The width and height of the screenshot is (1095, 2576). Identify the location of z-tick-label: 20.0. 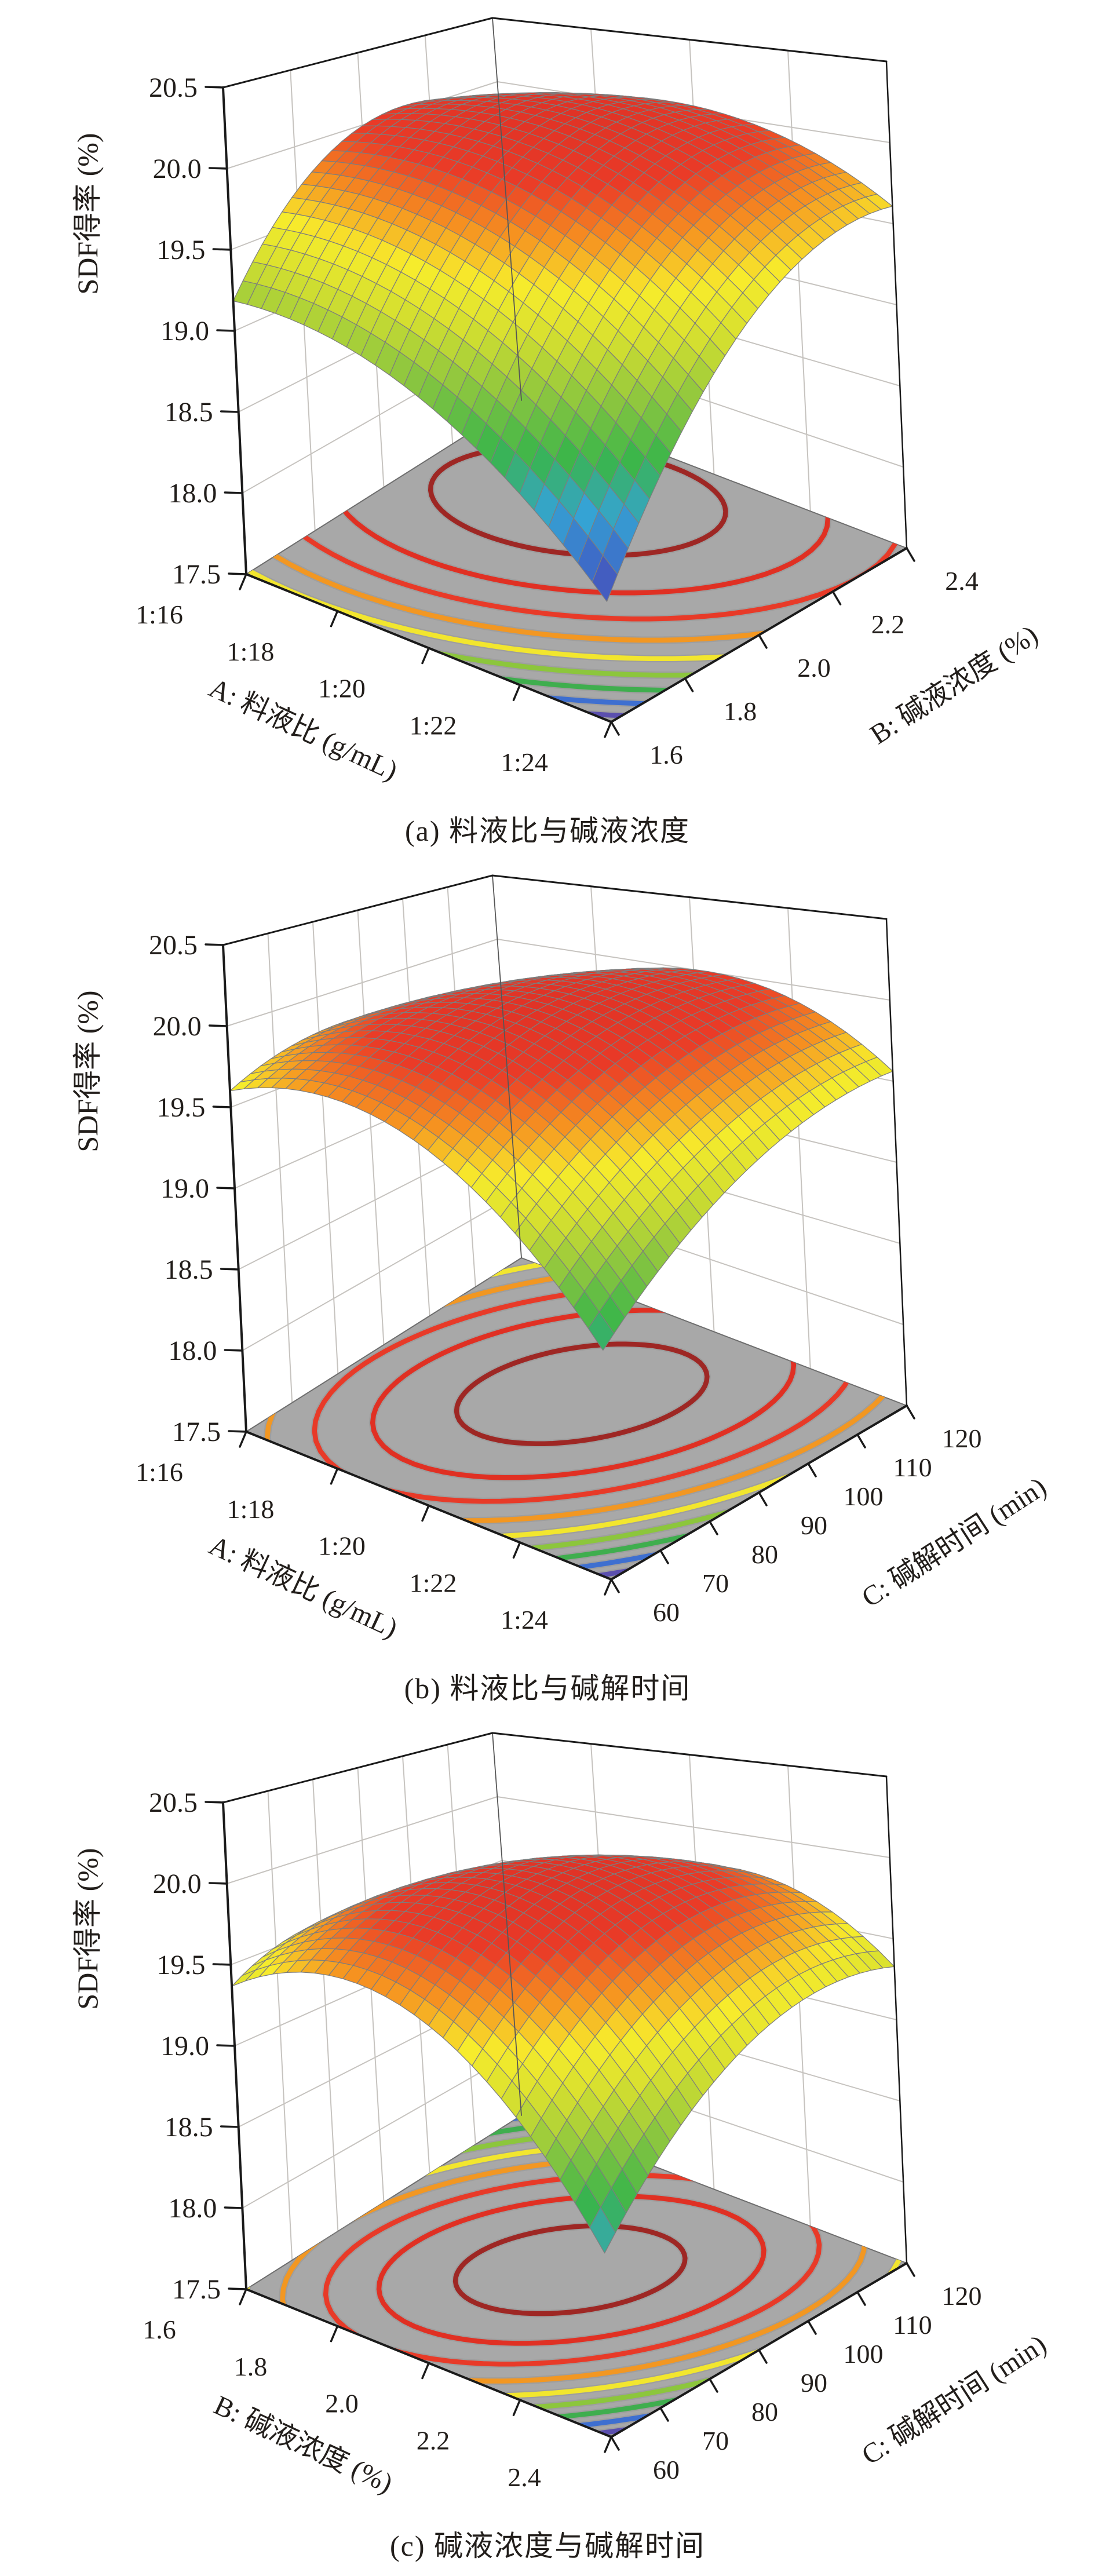
(178, 169).